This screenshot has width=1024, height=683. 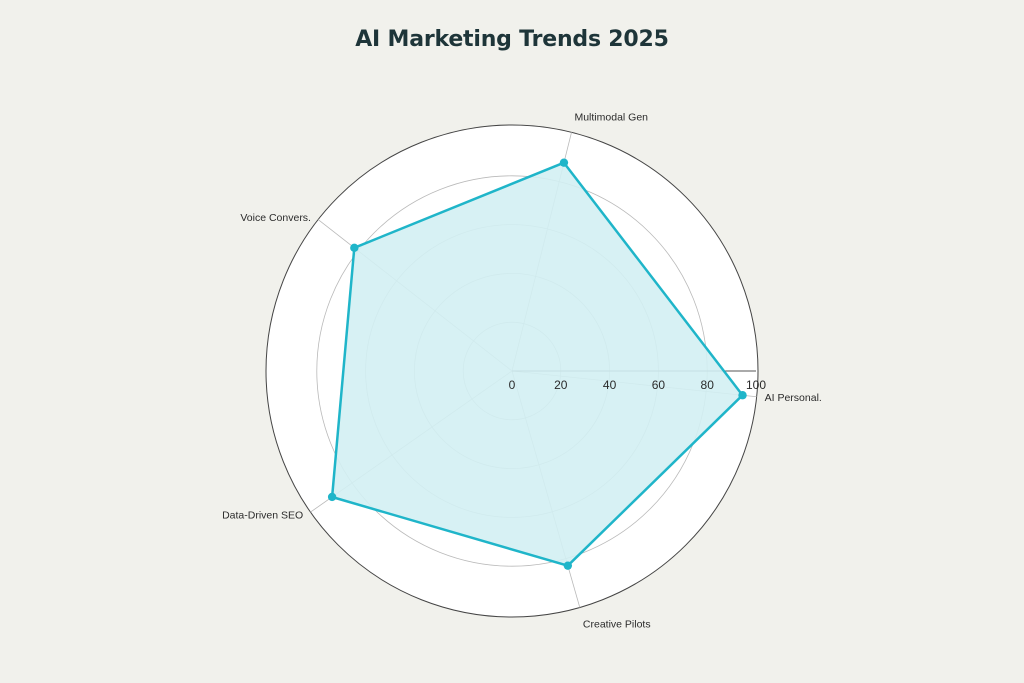 What do you see at coordinates (611, 117) in the screenshot?
I see `category-label: Multimodal Gen` at bounding box center [611, 117].